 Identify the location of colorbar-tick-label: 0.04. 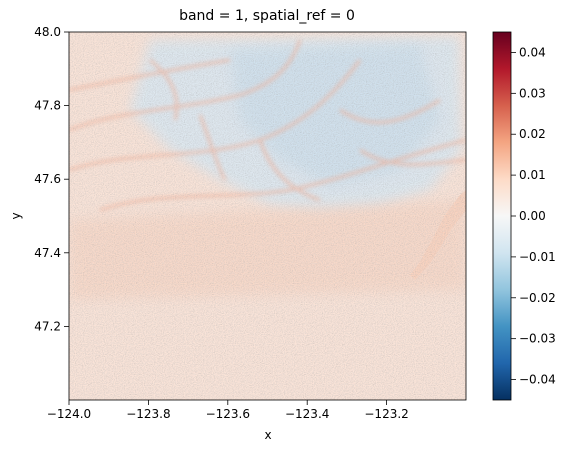
(532, 52).